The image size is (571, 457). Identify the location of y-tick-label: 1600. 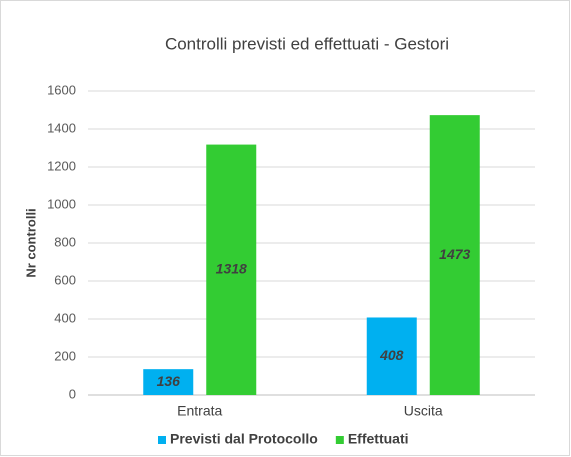
(61, 89).